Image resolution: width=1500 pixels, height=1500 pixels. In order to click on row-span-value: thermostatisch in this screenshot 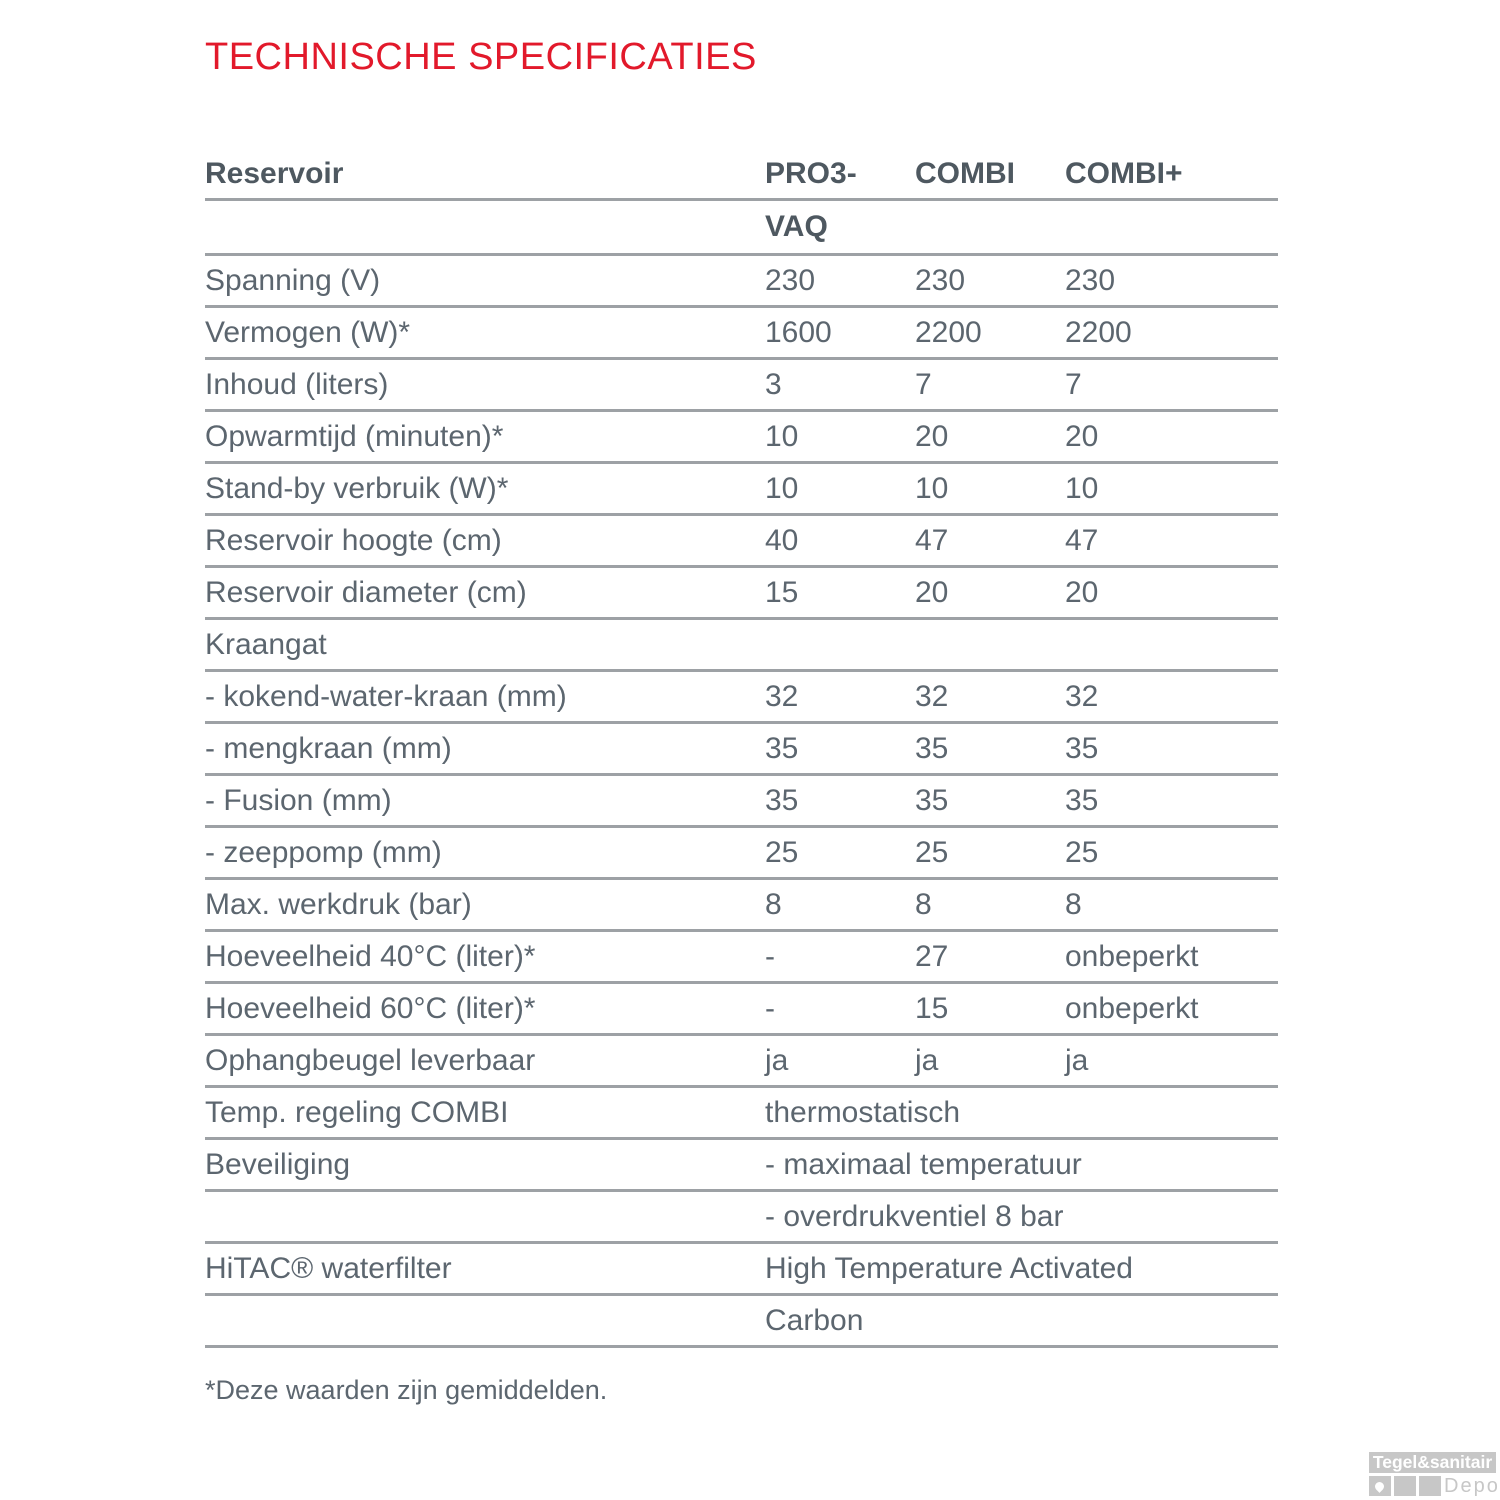, I will do `click(863, 1112)`.